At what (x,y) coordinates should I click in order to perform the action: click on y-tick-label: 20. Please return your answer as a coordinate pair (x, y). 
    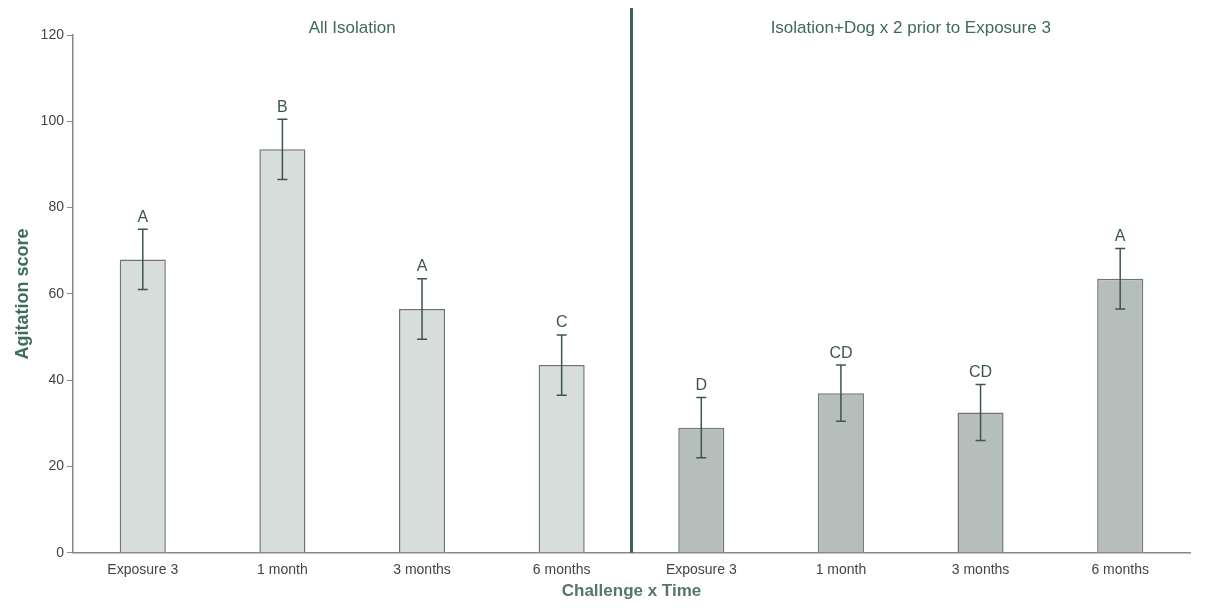
    Looking at the image, I should click on (56, 465).